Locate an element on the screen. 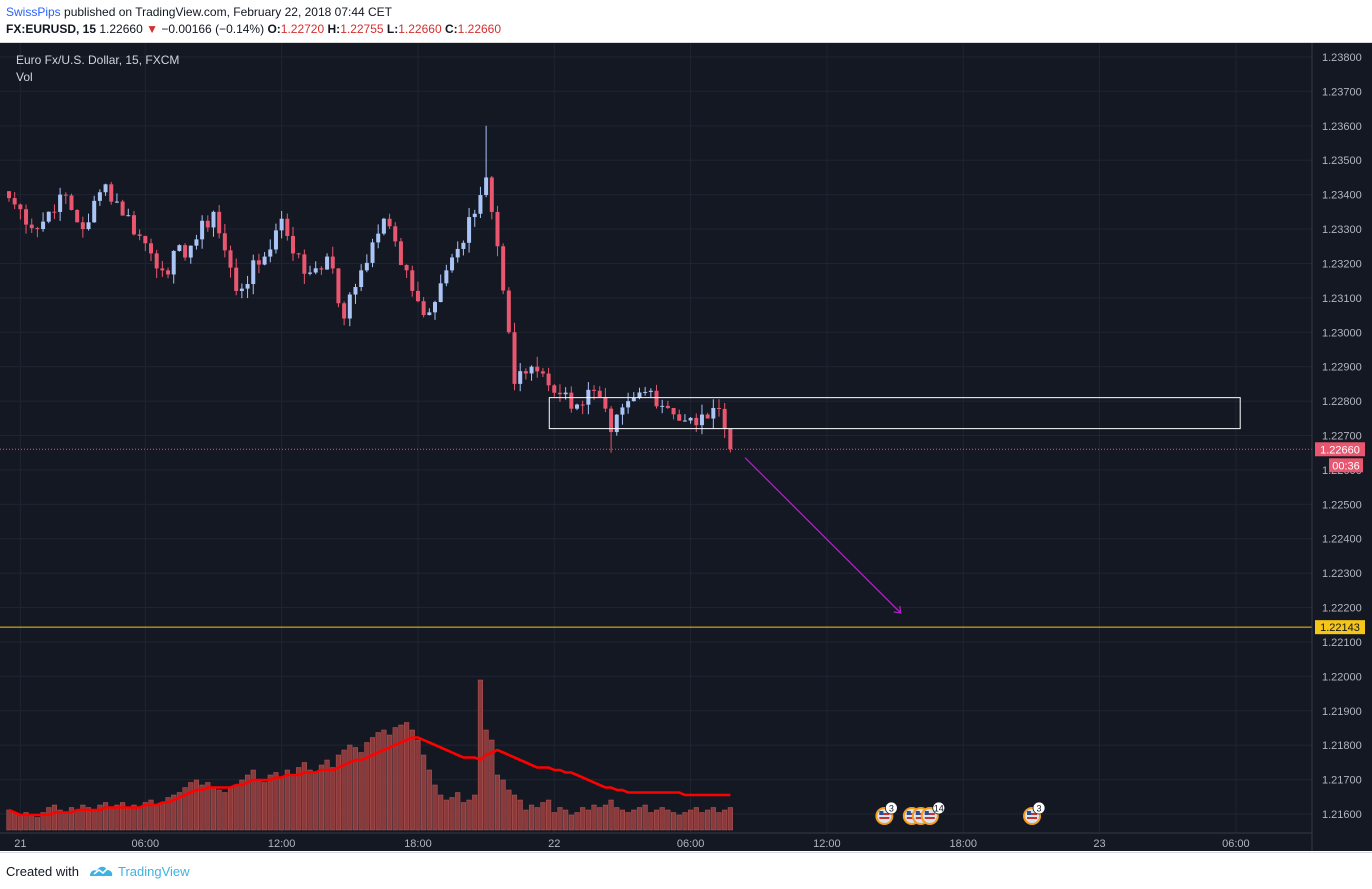 The image size is (1372, 889). author-link: SwissPips is located at coordinates (33, 12).